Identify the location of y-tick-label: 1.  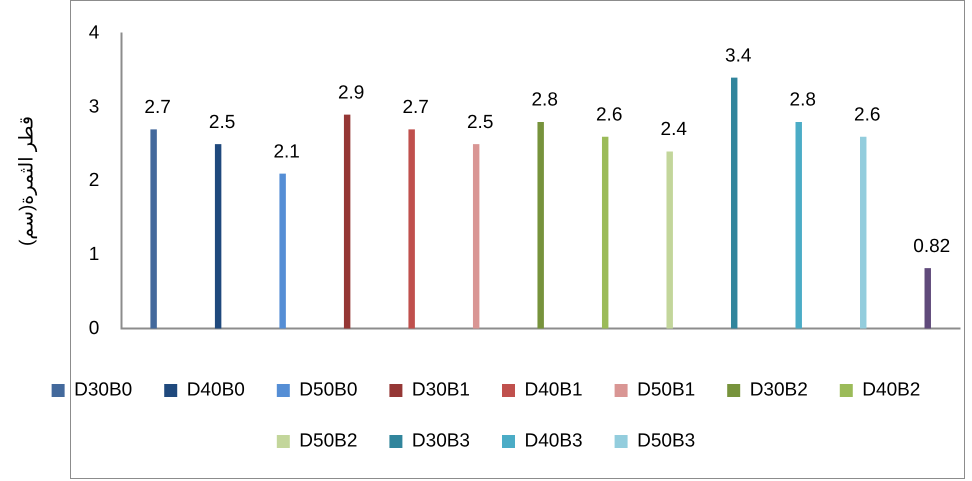
(94, 255).